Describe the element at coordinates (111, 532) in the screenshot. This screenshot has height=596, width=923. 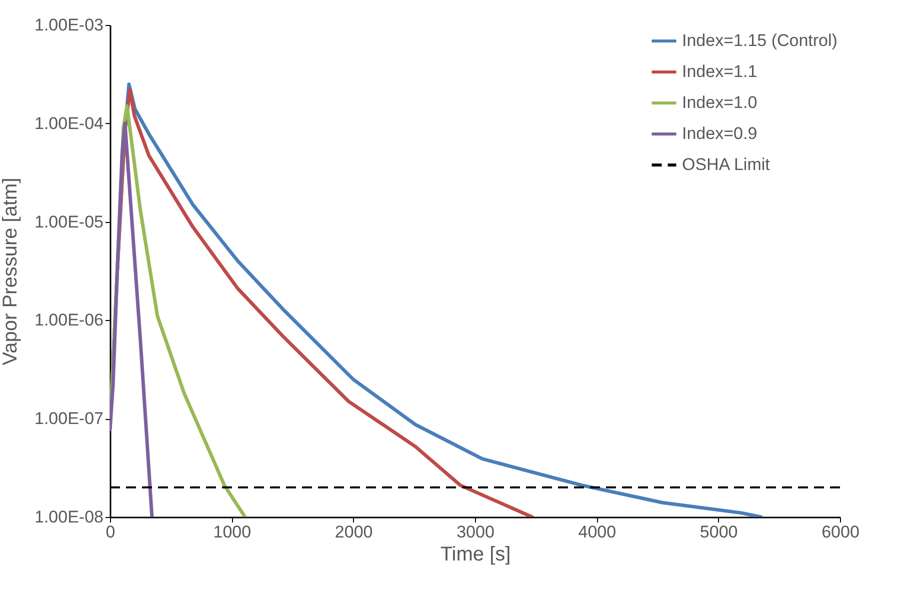
I see `x-tick-label: 0` at that location.